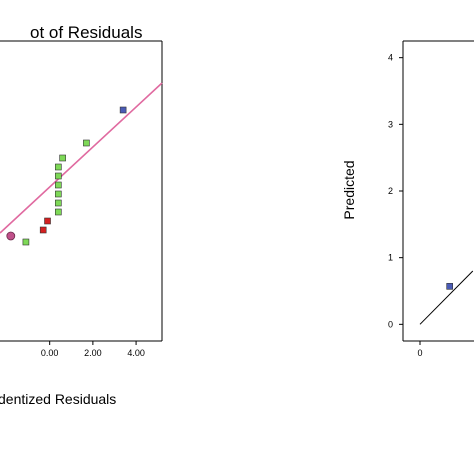 Image resolution: width=474 pixels, height=474 pixels. I want to click on chart-left-x-ticks: 0.00 2.00 4.00, so click(93, 349).